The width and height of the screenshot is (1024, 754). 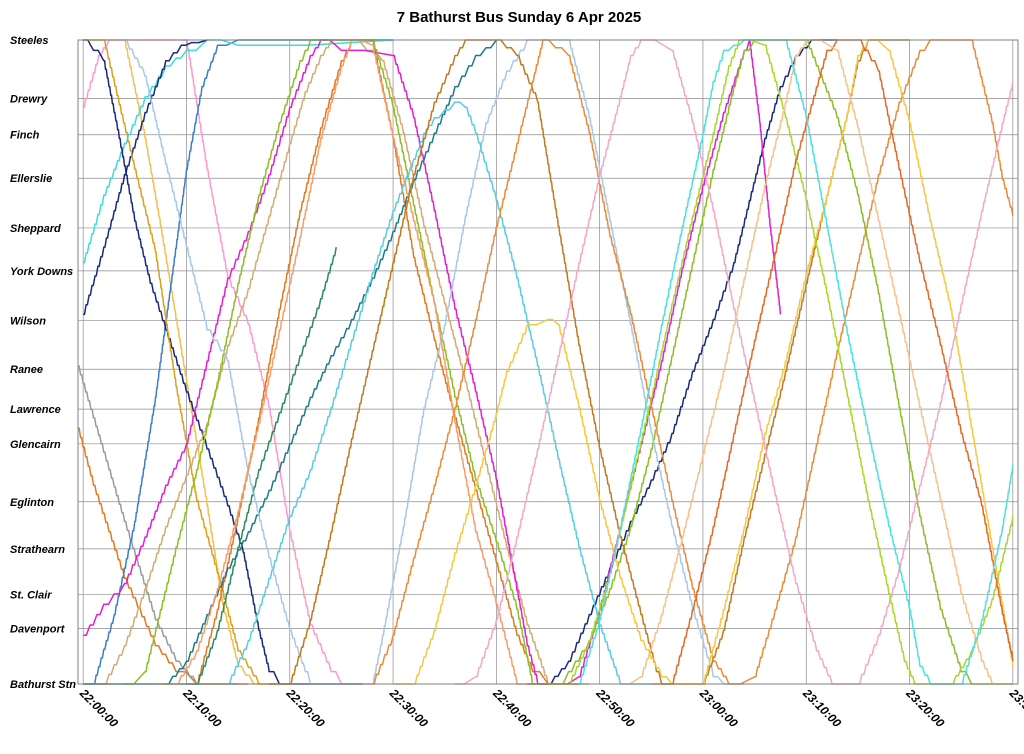 What do you see at coordinates (43, 685) in the screenshot?
I see `stop-label: Bathurst Stn` at bounding box center [43, 685].